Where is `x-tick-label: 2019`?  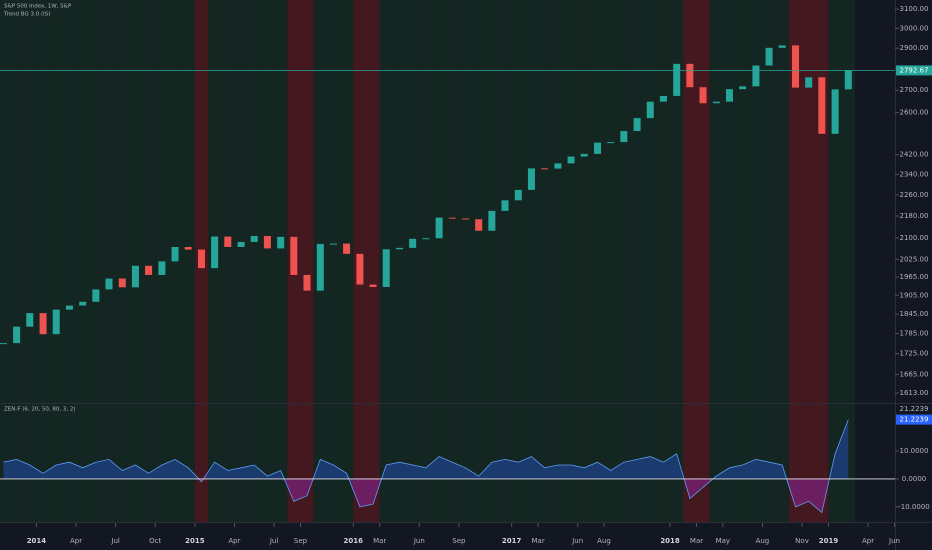
x-tick-label: 2019 is located at coordinates (829, 541).